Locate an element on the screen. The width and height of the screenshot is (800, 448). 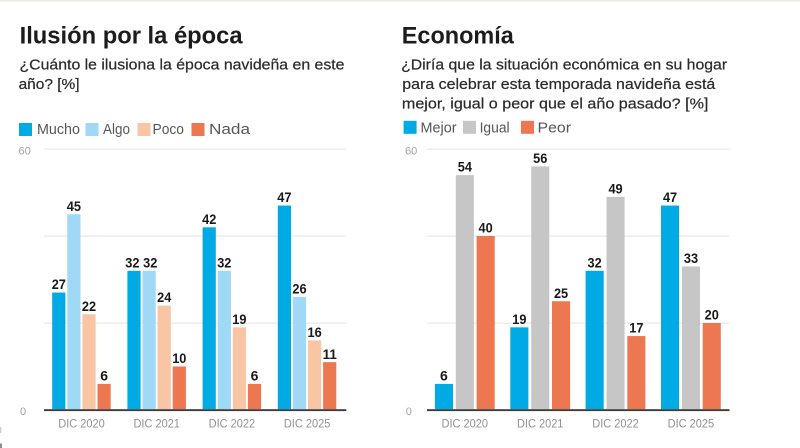
svg-text: Mucho is located at coordinates (58, 129).